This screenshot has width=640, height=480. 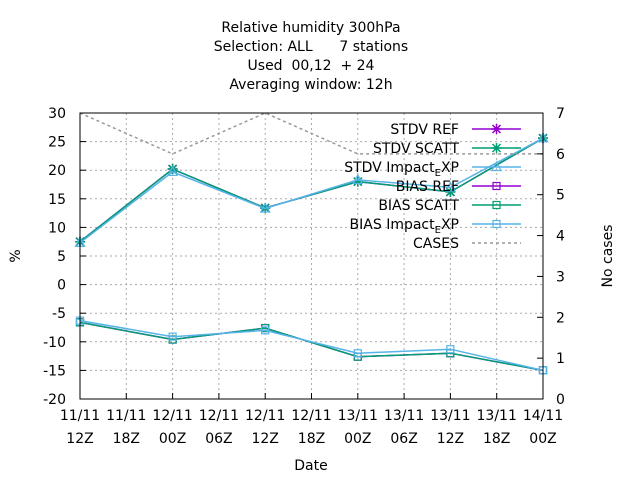 What do you see at coordinates (54, 343) in the screenshot?
I see `y-tick-label: -10` at bounding box center [54, 343].